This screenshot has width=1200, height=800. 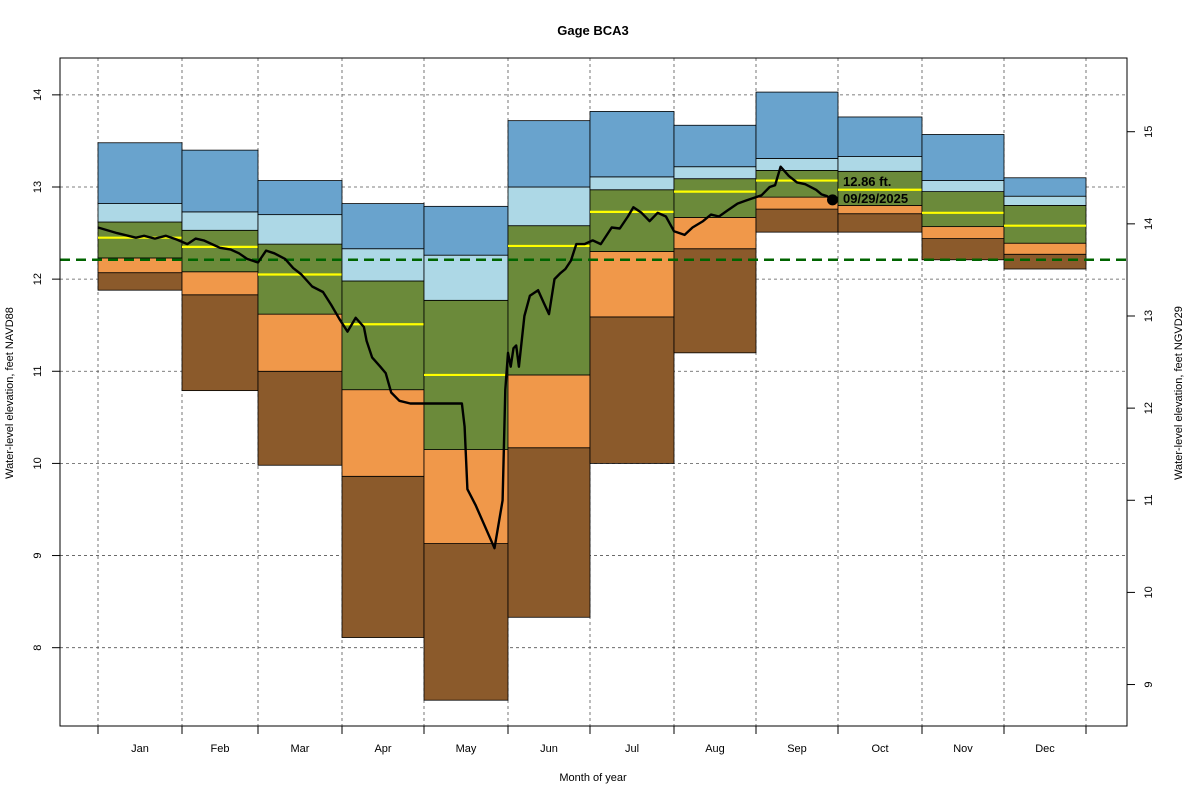 What do you see at coordinates (383, 226) in the screenshot?
I see `band-p90-max-apr` at bounding box center [383, 226].